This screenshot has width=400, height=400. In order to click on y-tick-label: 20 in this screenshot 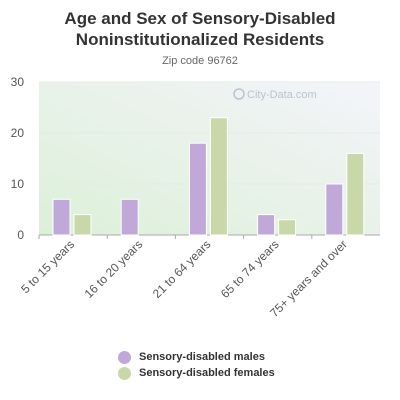, I will do `click(18, 133)`.